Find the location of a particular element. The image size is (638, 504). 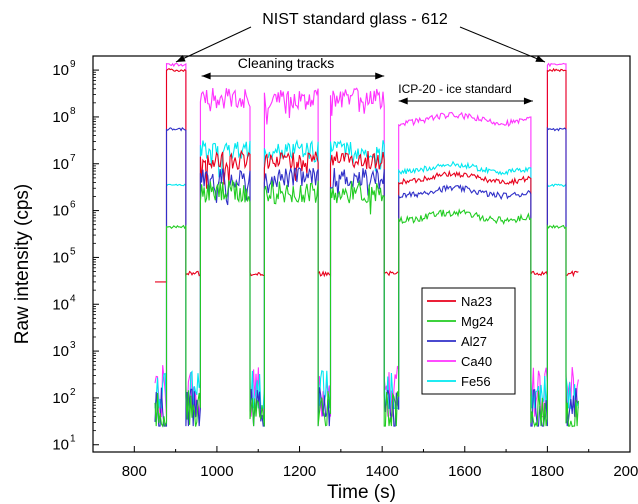

y-tick-exponent: 7 is located at coordinates (73, 158).